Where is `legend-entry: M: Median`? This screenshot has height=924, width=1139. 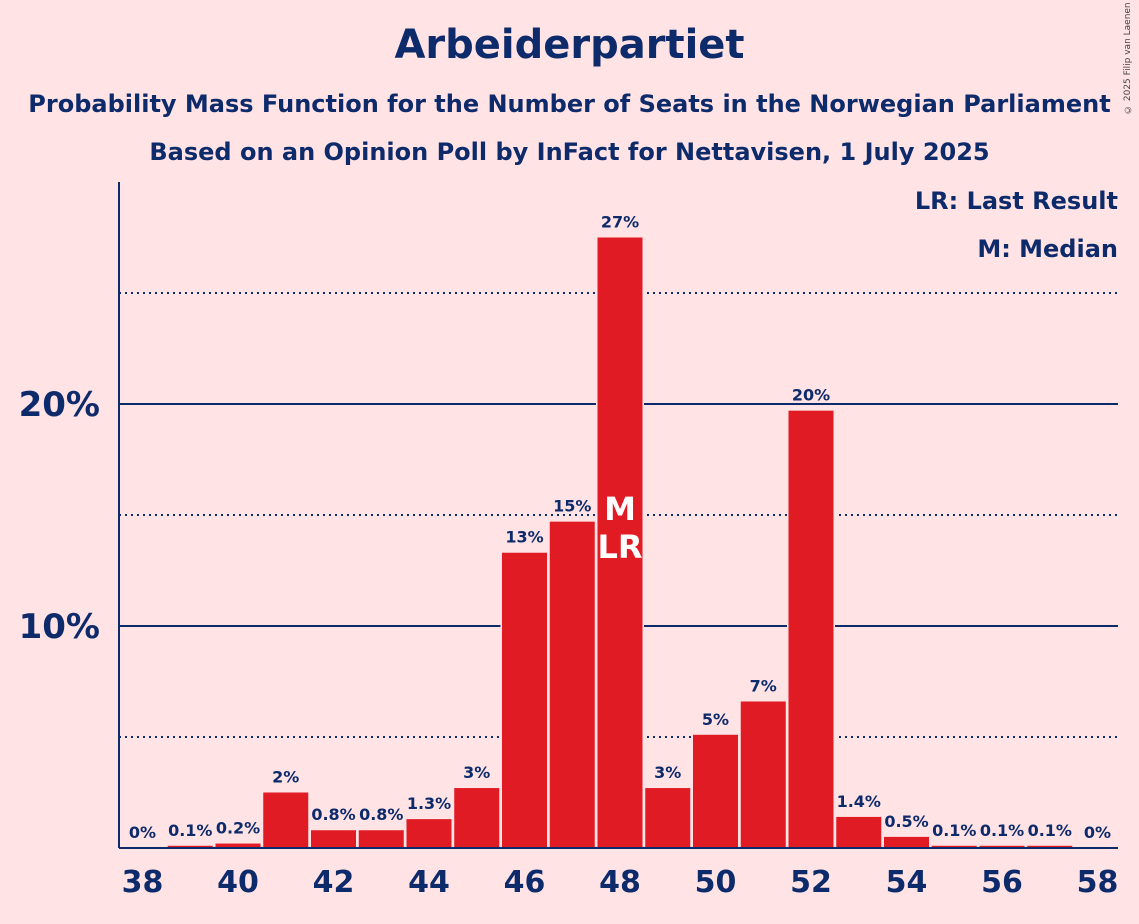 legend-entry: M: Median is located at coordinates (1047, 249).